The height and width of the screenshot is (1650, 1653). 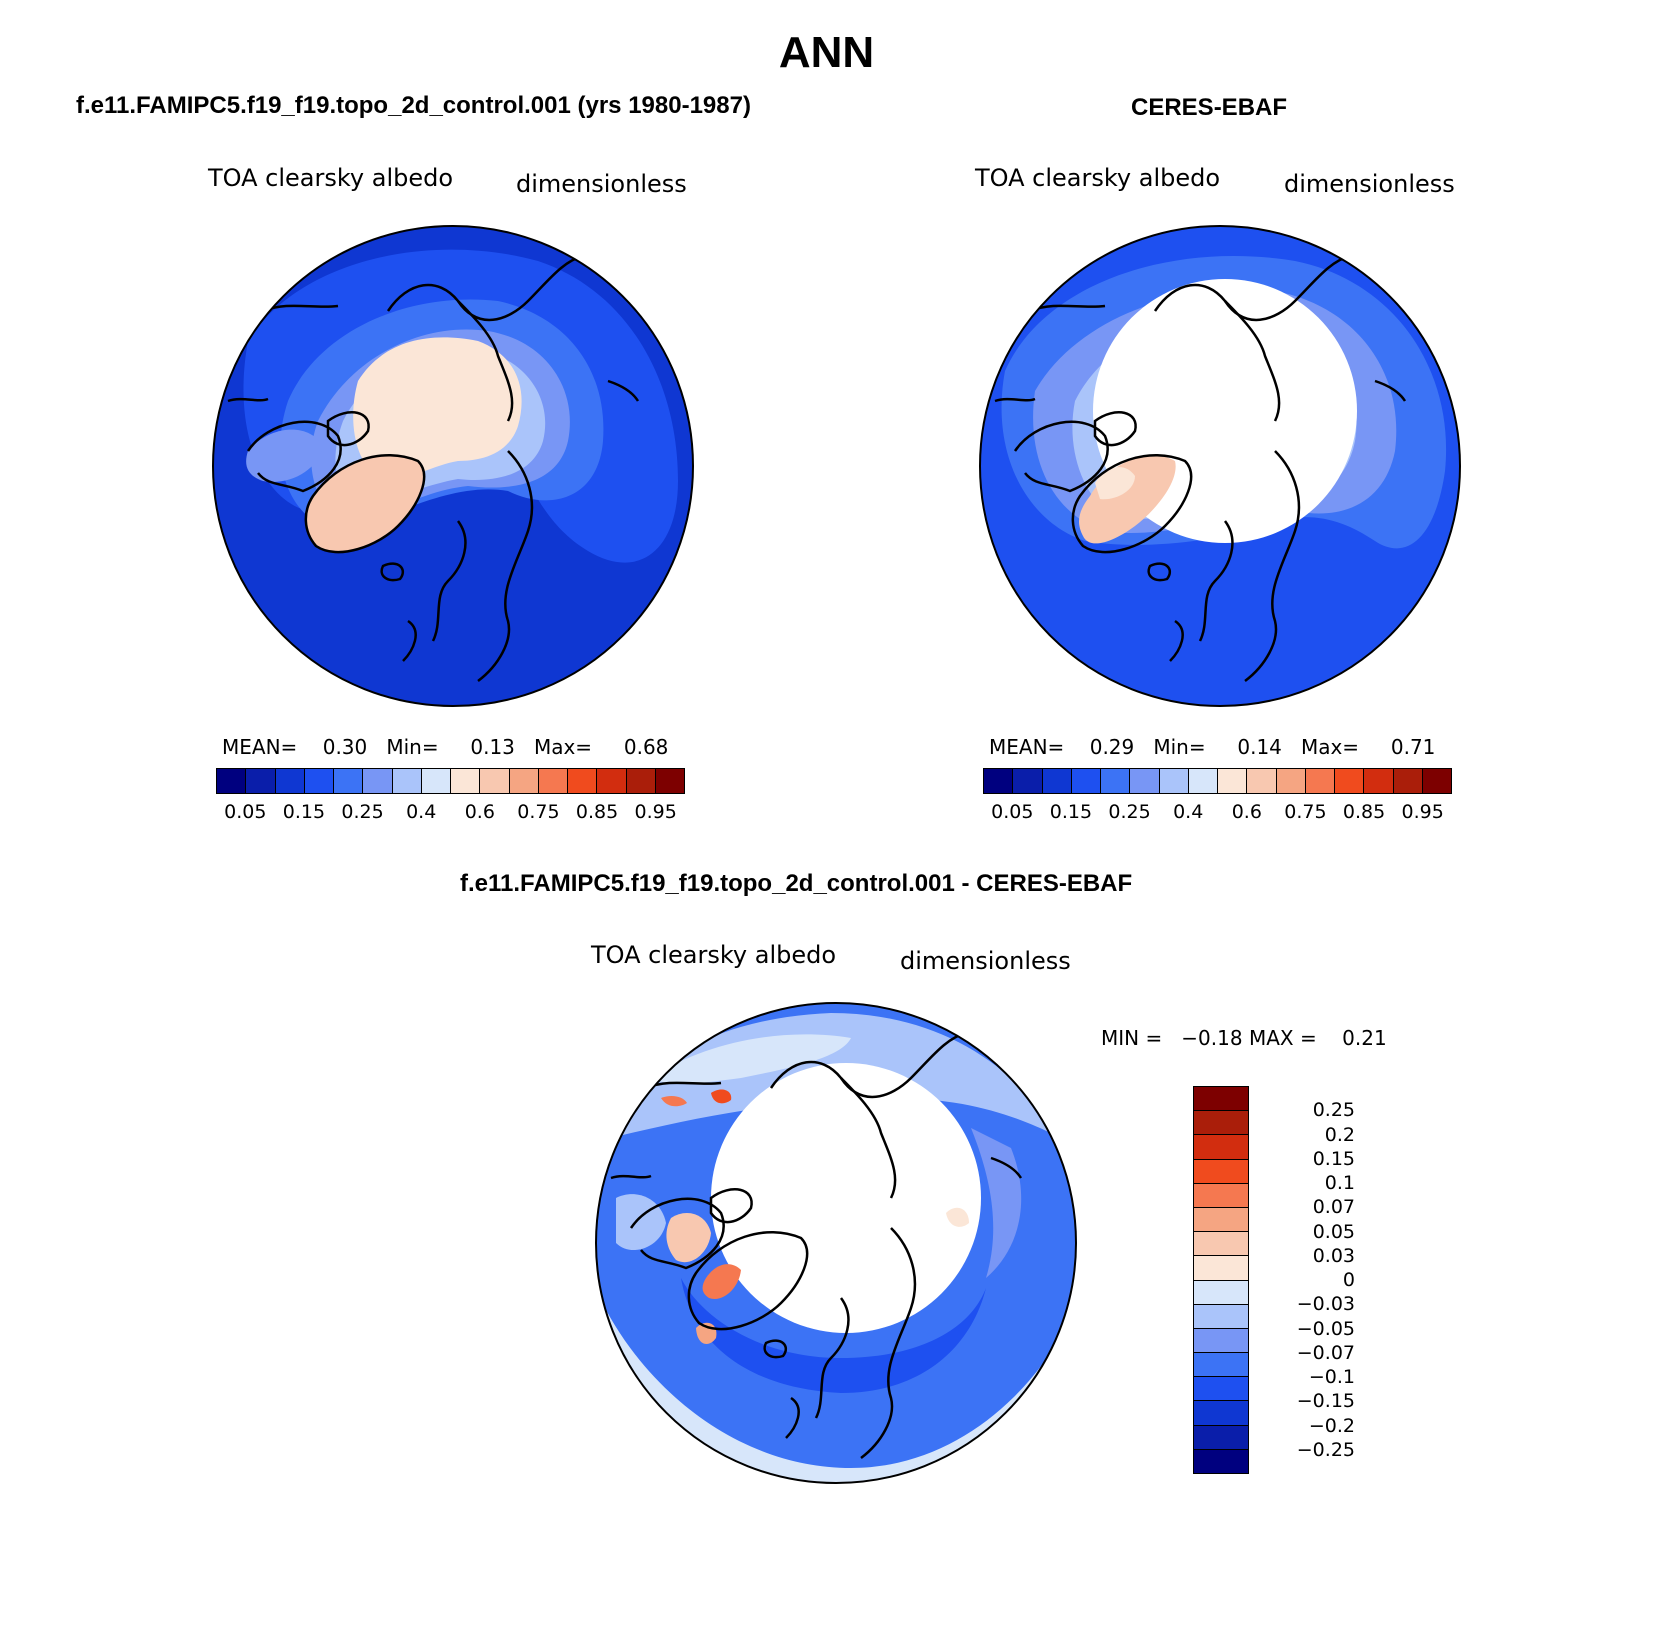 What do you see at coordinates (450, 813) in the screenshot?
I see `panel-1-colorbar-labels: 0.05 0.15 0.25 0.4 0.6 0.75 0.85 0.95` at bounding box center [450, 813].